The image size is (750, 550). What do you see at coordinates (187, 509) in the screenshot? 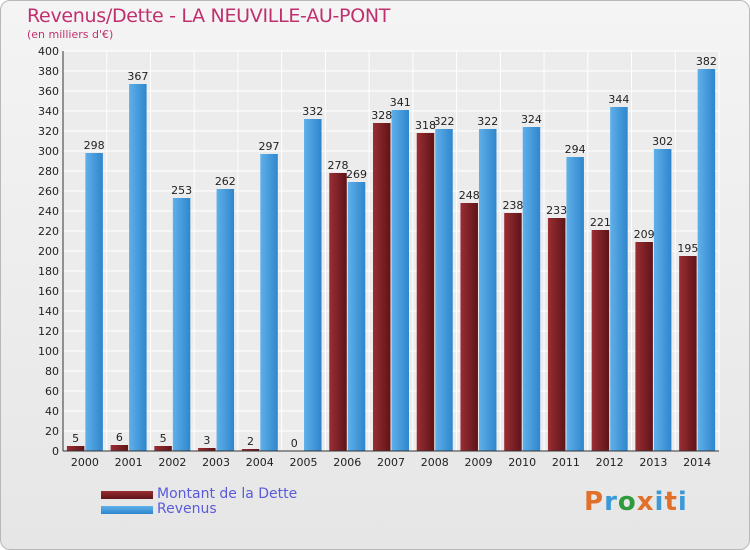
I see `legend-label-revenus: Revenus` at bounding box center [187, 509].